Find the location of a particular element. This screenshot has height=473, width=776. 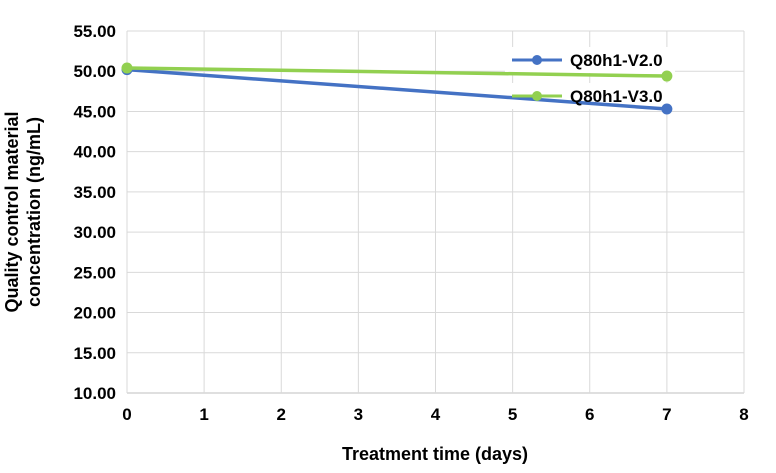

x-tick-label: 7 is located at coordinates (666, 414).